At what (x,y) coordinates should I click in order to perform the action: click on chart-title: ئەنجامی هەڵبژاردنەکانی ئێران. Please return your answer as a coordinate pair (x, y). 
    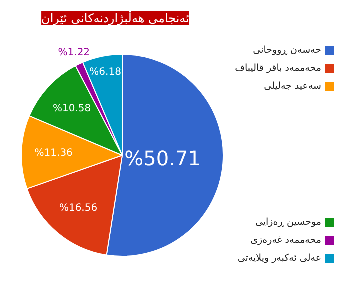
    Looking at the image, I should click on (116, 18).